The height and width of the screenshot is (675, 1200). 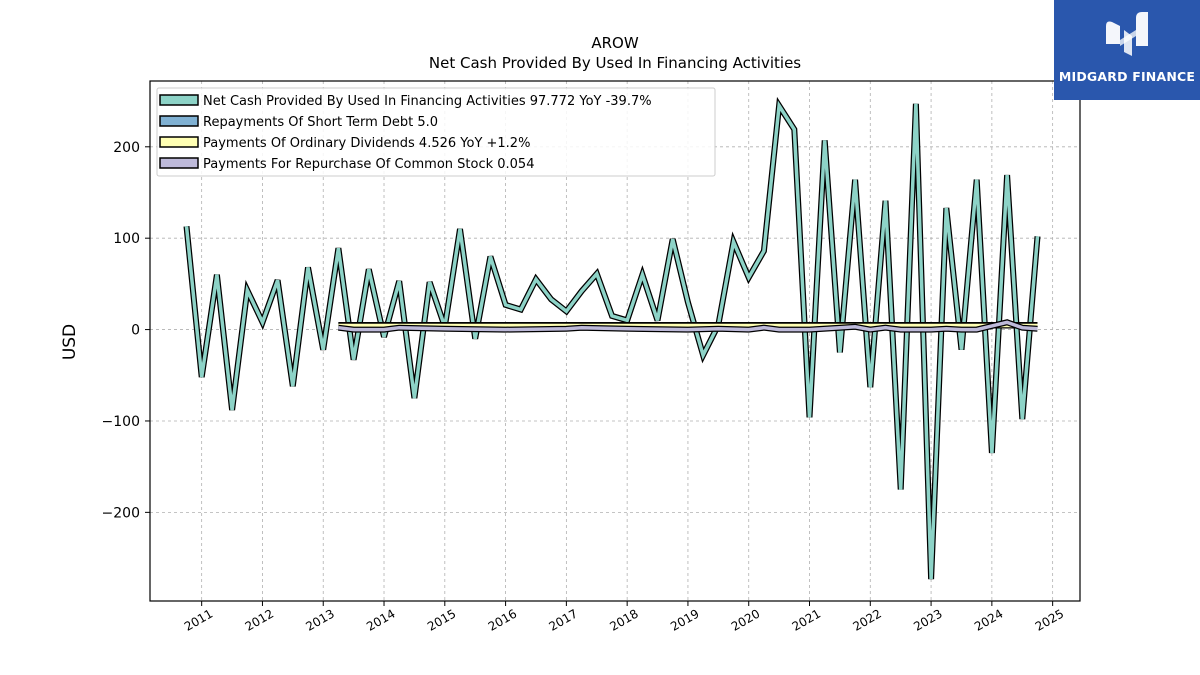 What do you see at coordinates (623, 619) in the screenshot?
I see `x-tick-label: 2018` at bounding box center [623, 619].